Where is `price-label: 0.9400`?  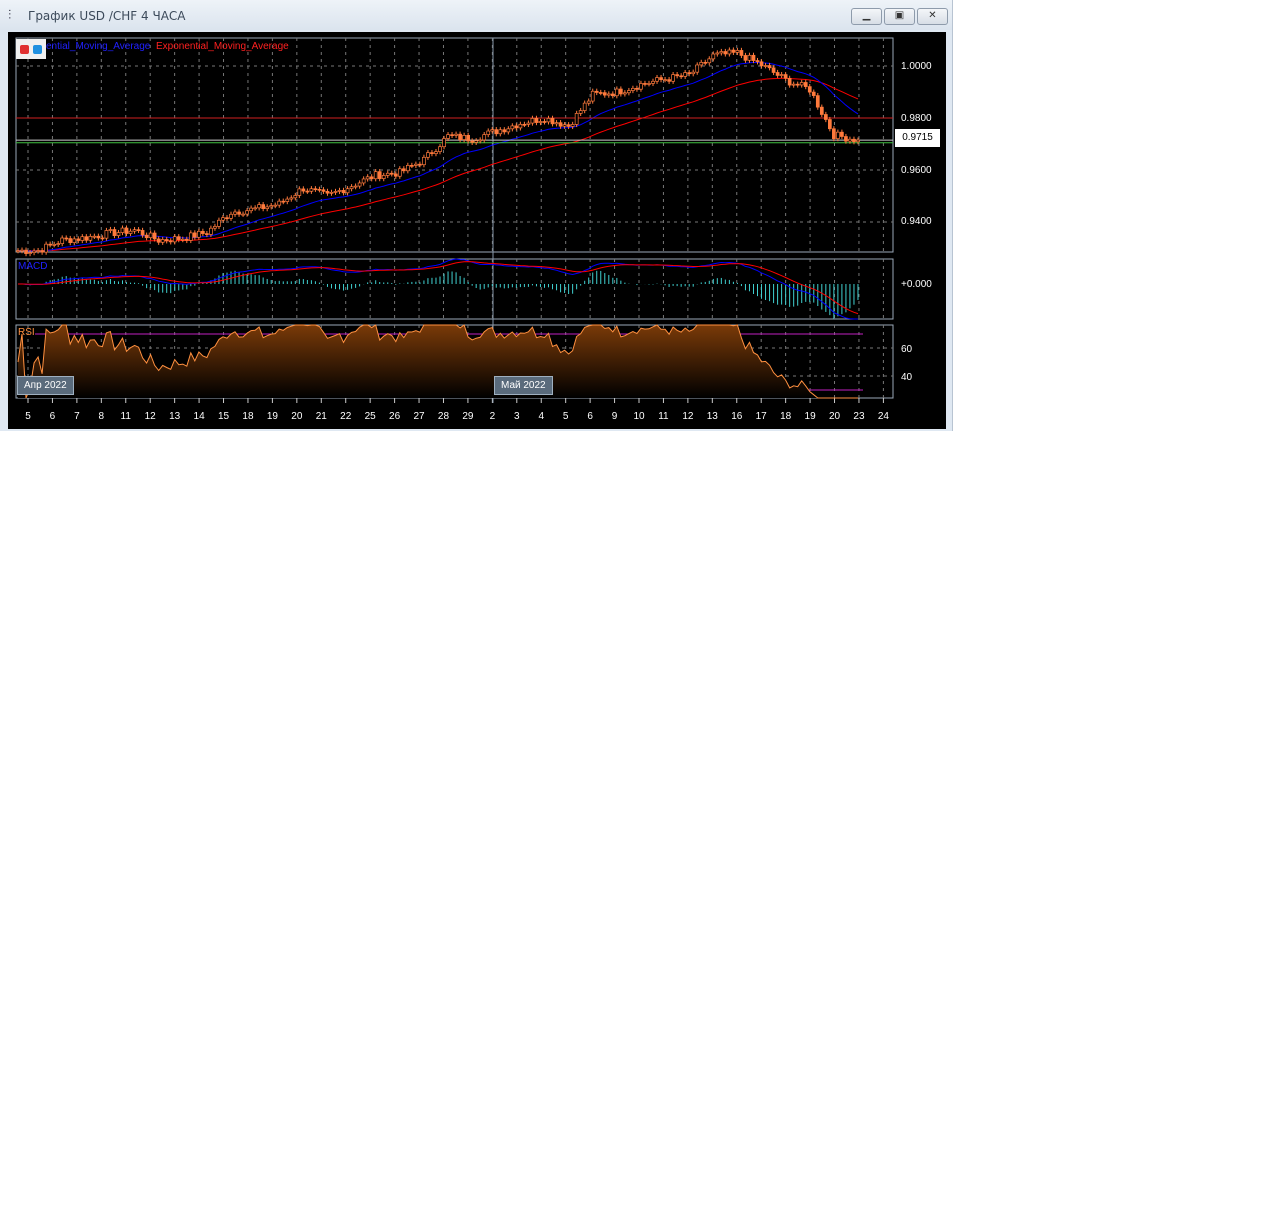 price-label: 0.9400 is located at coordinates (916, 221).